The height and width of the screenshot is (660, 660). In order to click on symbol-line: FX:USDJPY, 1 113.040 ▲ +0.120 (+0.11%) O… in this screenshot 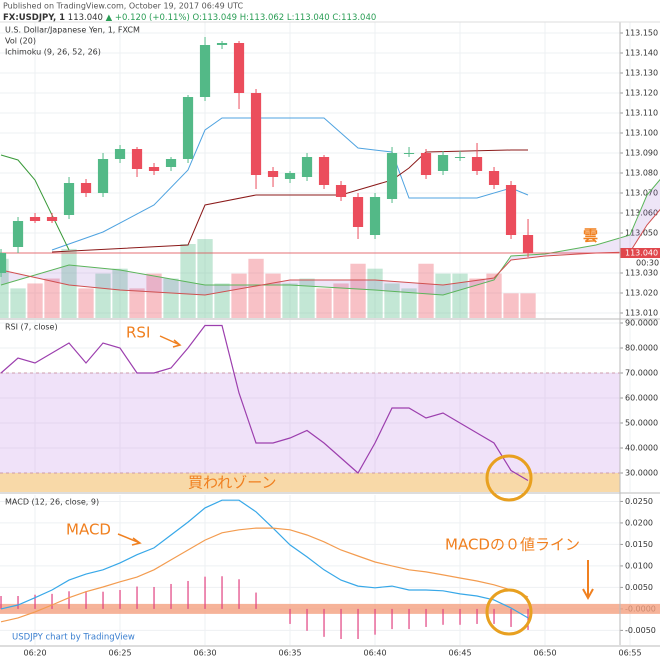, I will do `click(189, 18)`.